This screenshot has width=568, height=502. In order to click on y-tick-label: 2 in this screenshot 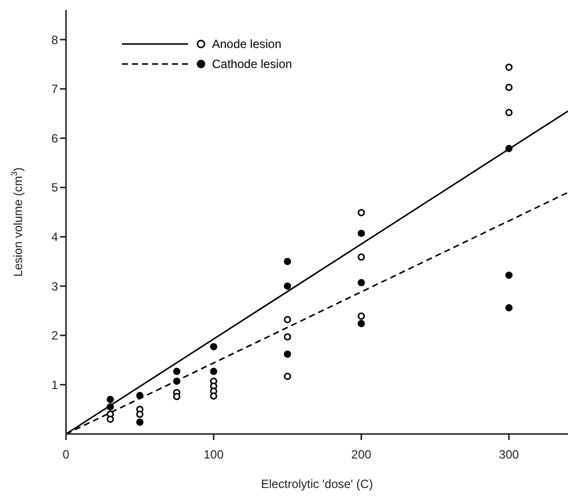, I will do `click(54, 335)`.